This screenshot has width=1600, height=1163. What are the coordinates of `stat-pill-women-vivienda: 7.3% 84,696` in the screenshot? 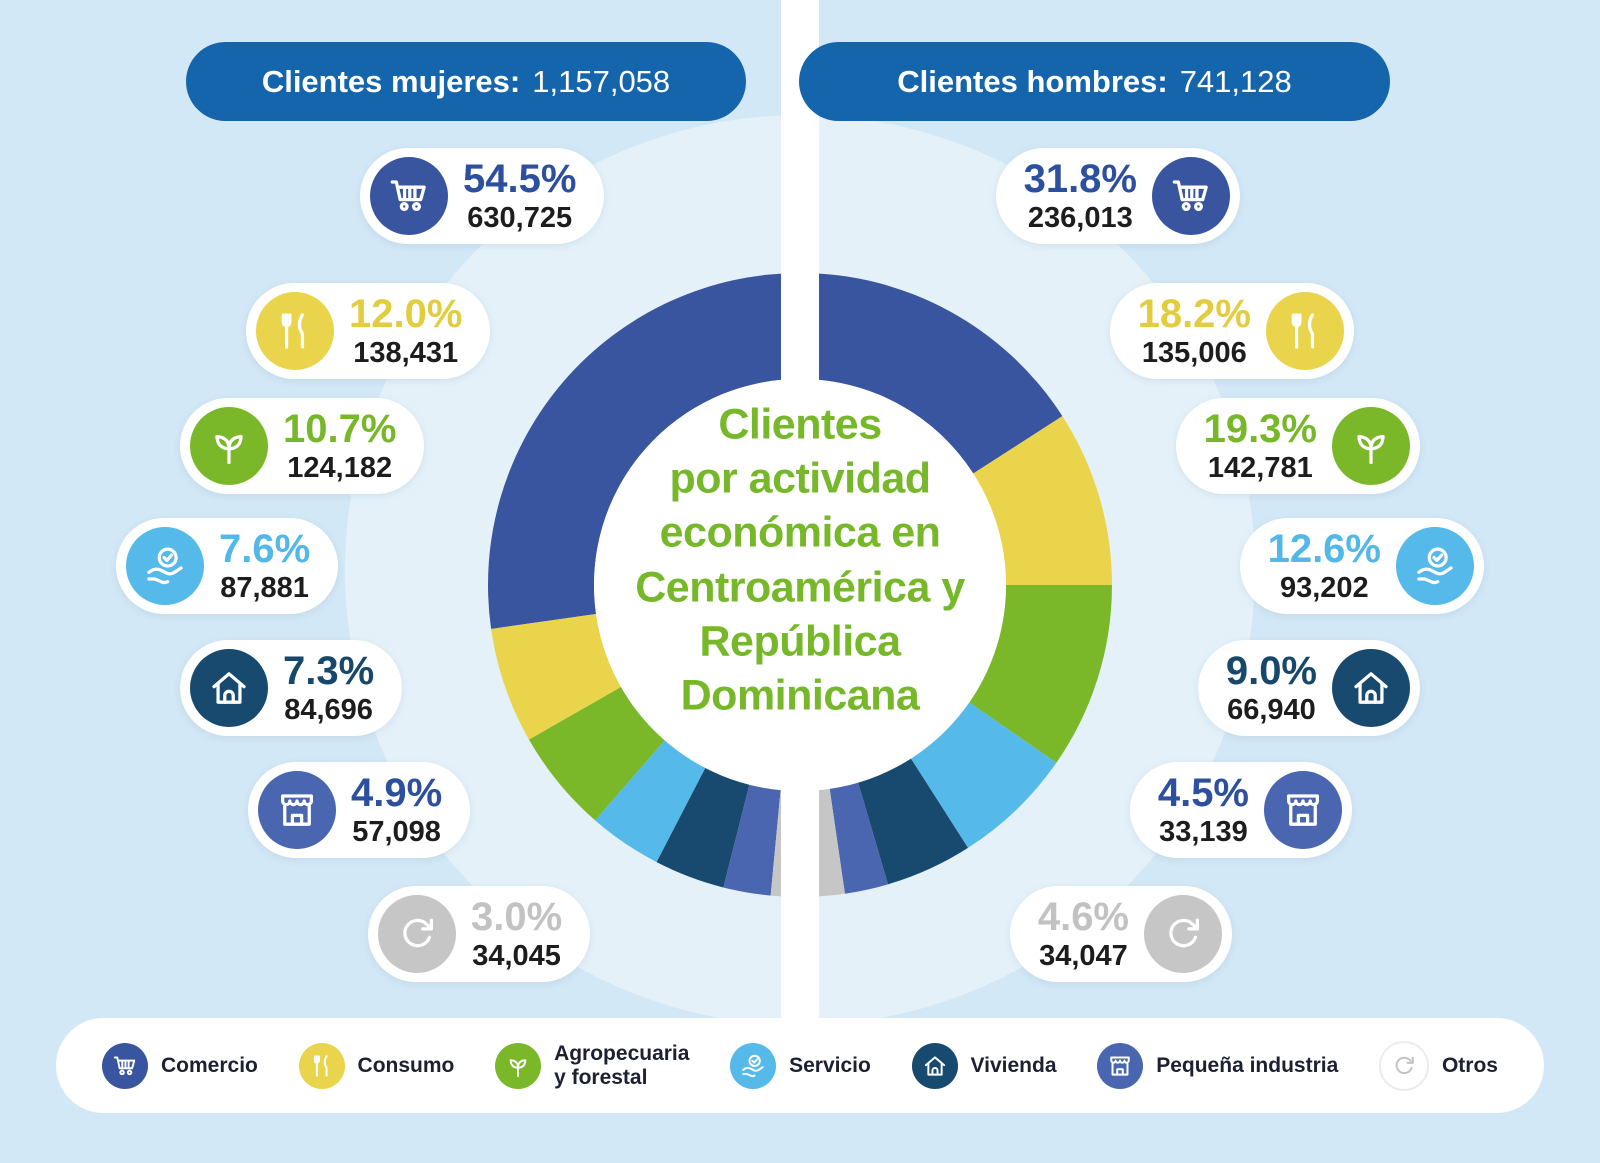 It's located at (291, 688).